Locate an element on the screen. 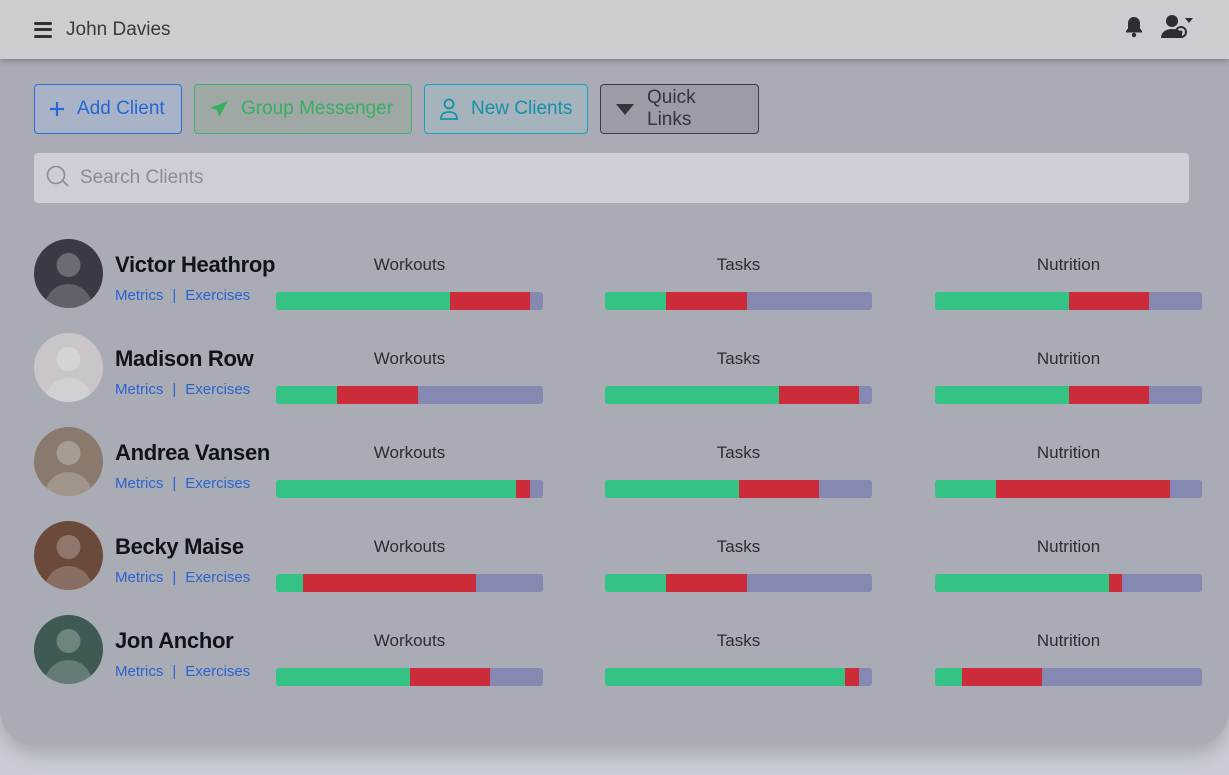  quick-links-label: Quick Links is located at coordinates (671, 108).